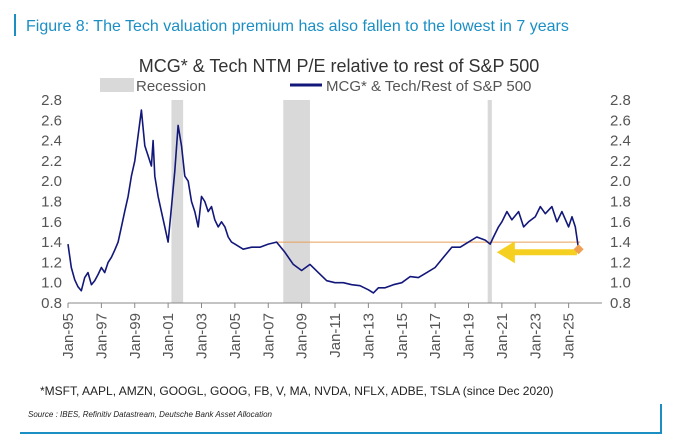 Image resolution: width=678 pixels, height=445 pixels. I want to click on y-tick-left-1: 1.0, so click(51, 283).